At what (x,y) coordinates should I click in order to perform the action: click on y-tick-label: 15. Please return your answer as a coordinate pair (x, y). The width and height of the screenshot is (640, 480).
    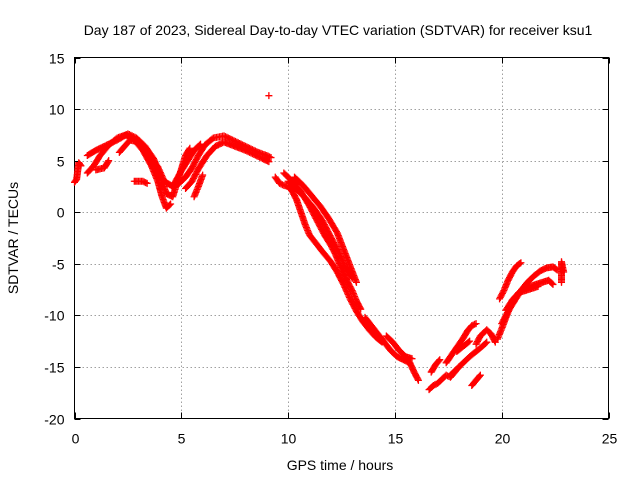
    Looking at the image, I should click on (57, 59).